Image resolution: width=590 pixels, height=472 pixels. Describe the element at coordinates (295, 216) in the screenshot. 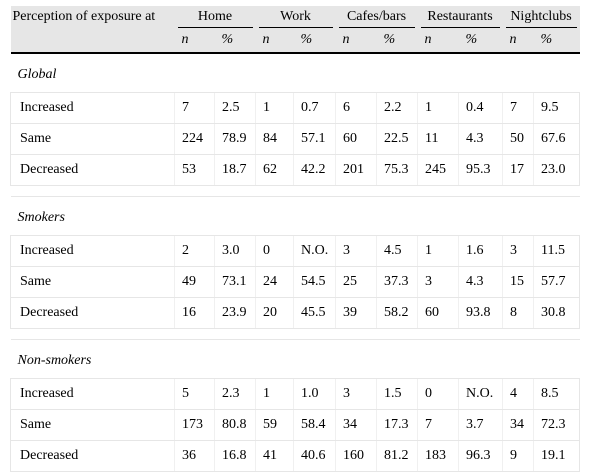

I see `section-title-row: Smokers` at that location.